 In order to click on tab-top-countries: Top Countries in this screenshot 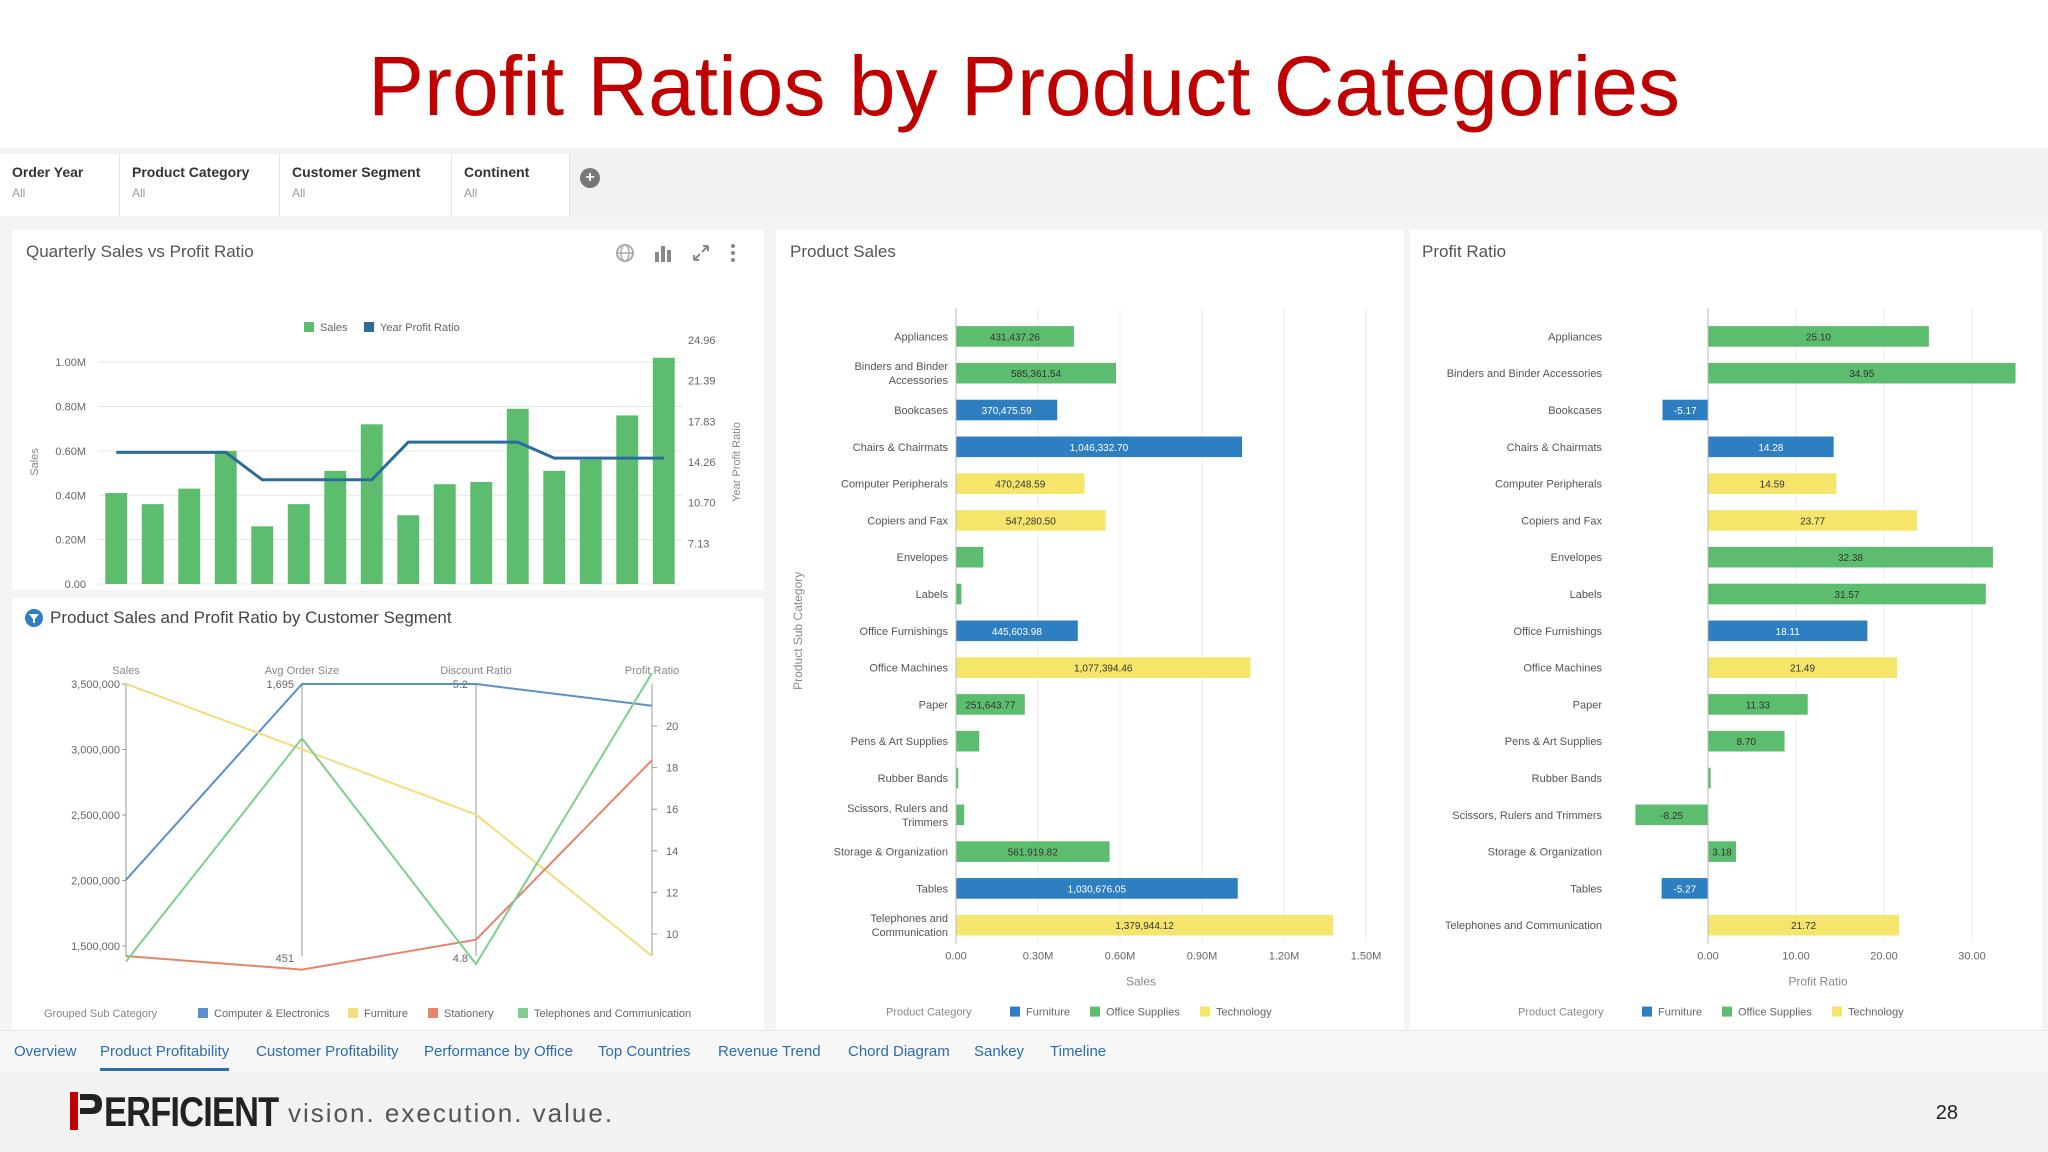, I will do `click(644, 1051)`.